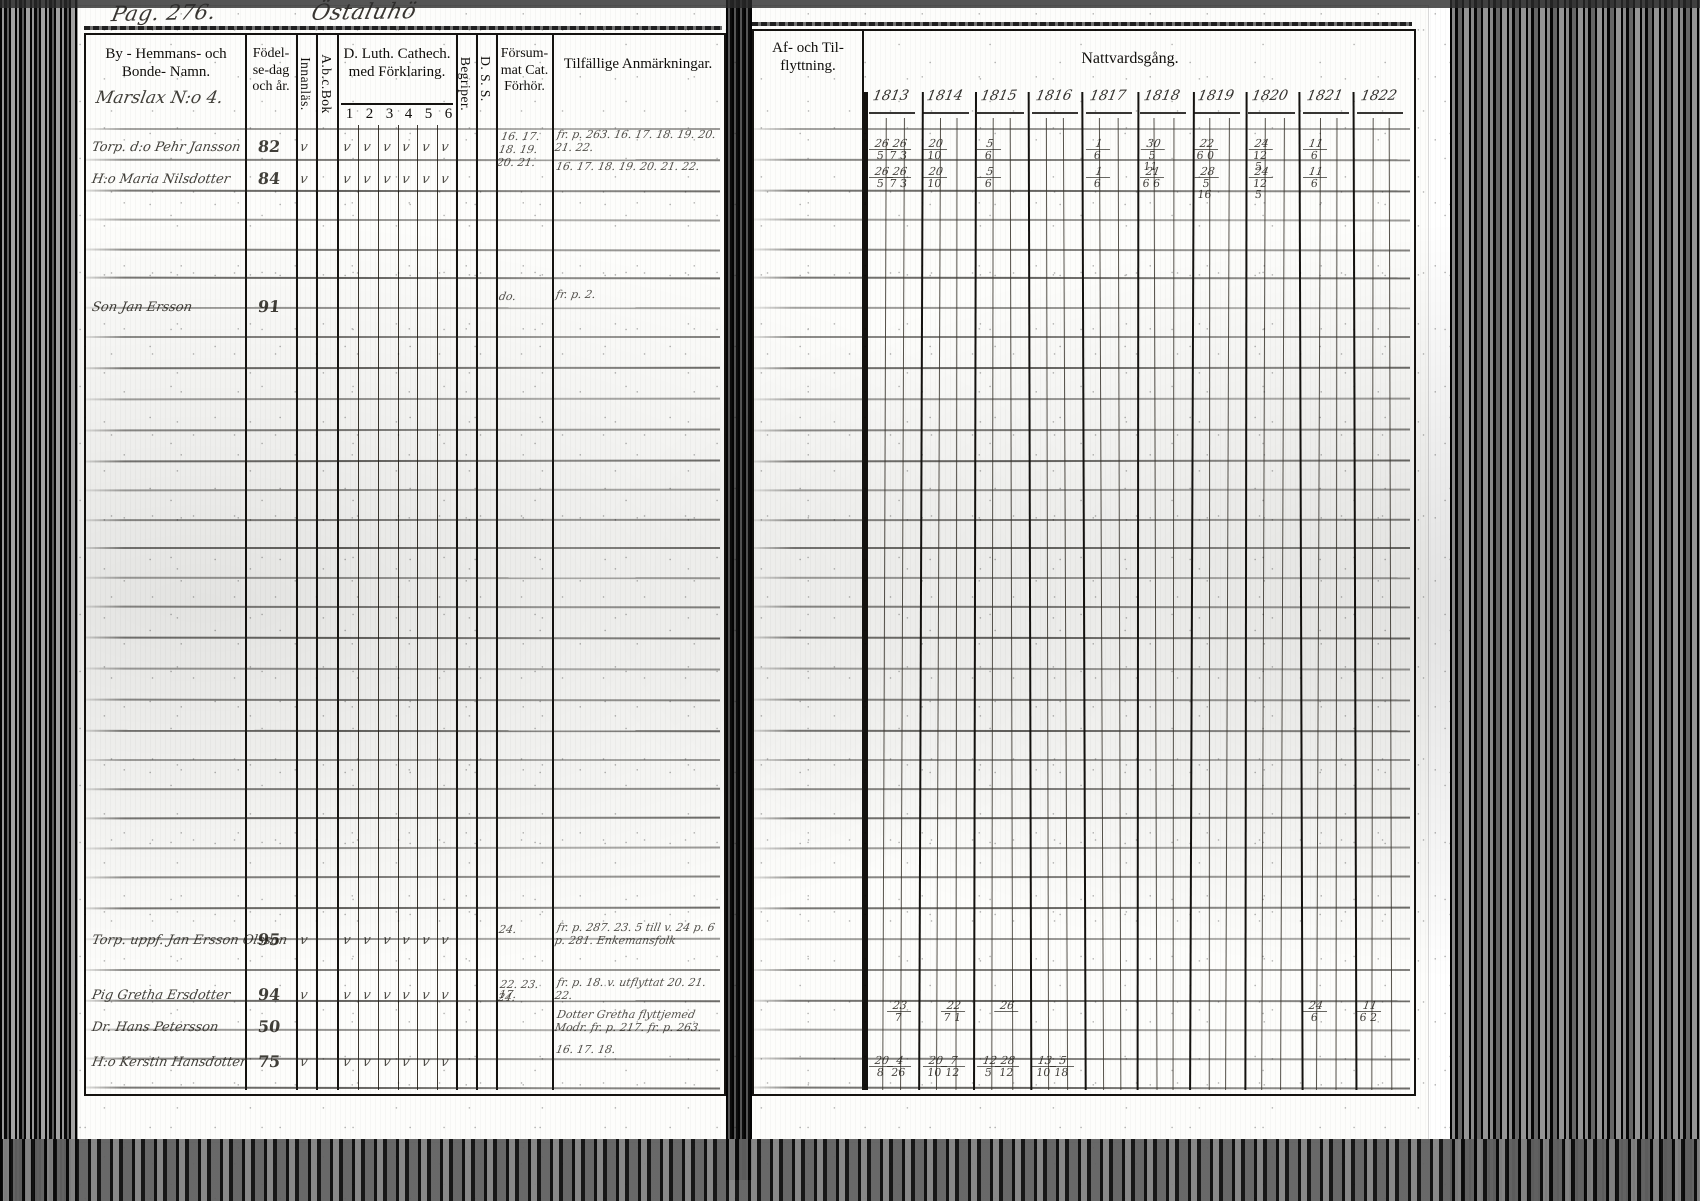 The width and height of the screenshot is (1700, 1201). What do you see at coordinates (269, 1061) in the screenshot?
I see `entry-birth-6: 75` at bounding box center [269, 1061].